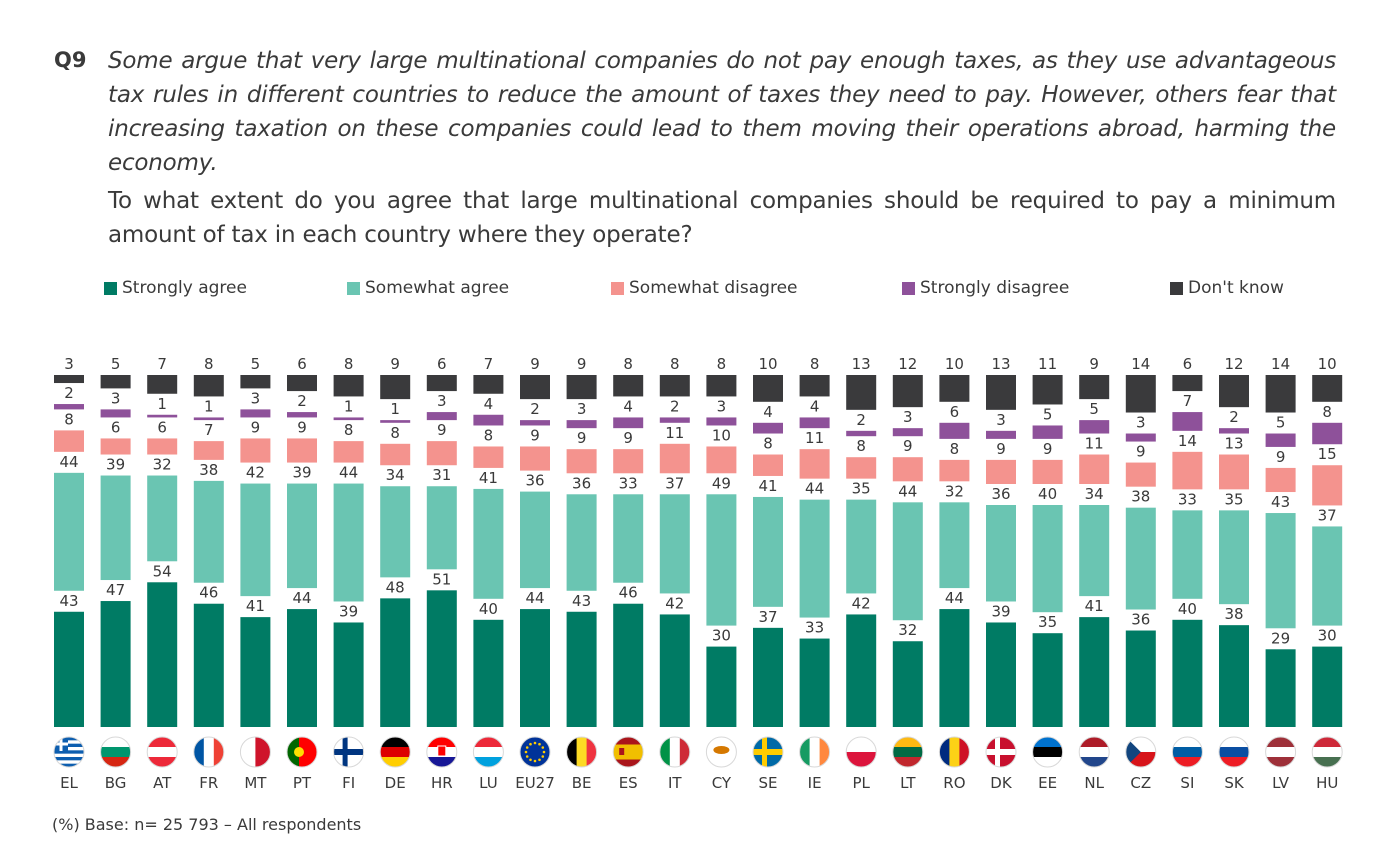  What do you see at coordinates (209, 430) in the screenshot?
I see `data-label-somewhat-disagree-fr: 7` at bounding box center [209, 430].